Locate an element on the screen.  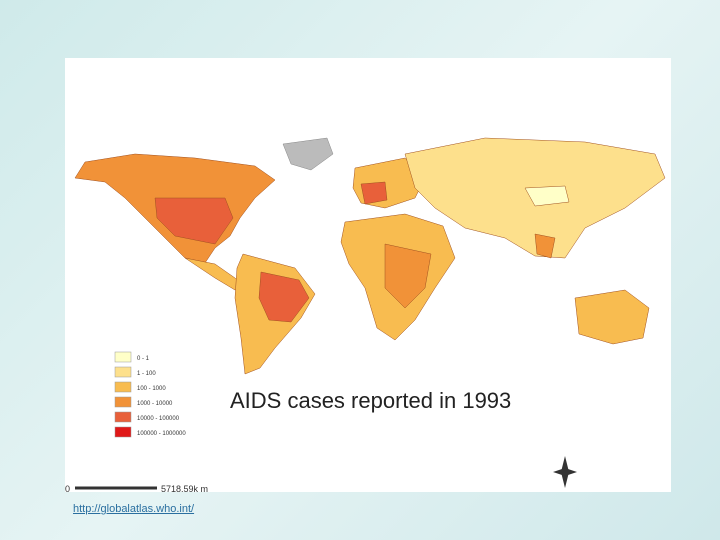
compass is located at coordinates (565, 472).